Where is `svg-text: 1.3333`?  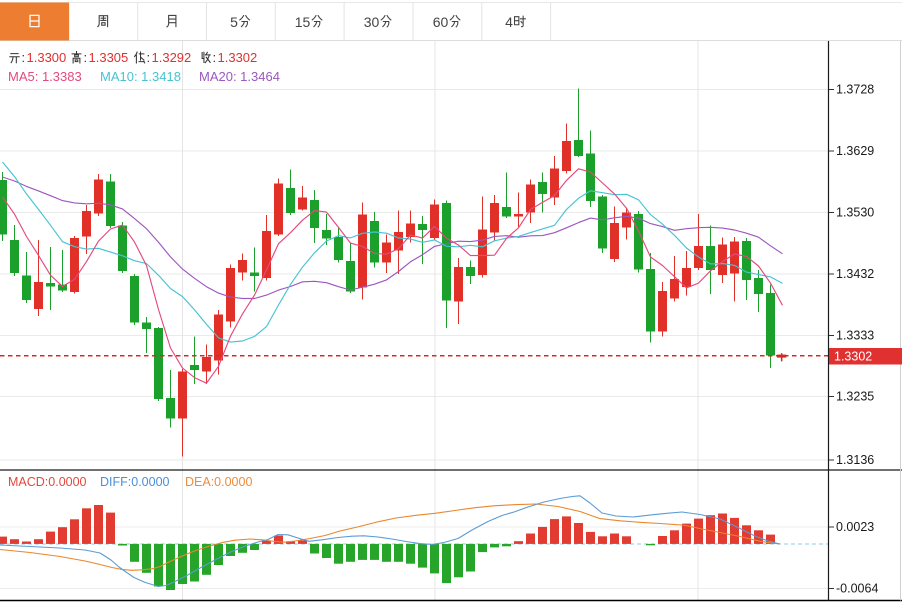
svg-text: 1.3333 is located at coordinates (855, 336).